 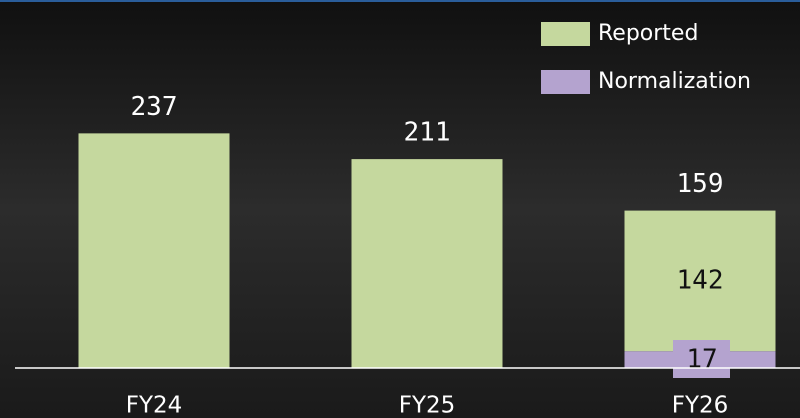 What do you see at coordinates (427, 405) in the screenshot?
I see `x-tick-label: FY25` at bounding box center [427, 405].